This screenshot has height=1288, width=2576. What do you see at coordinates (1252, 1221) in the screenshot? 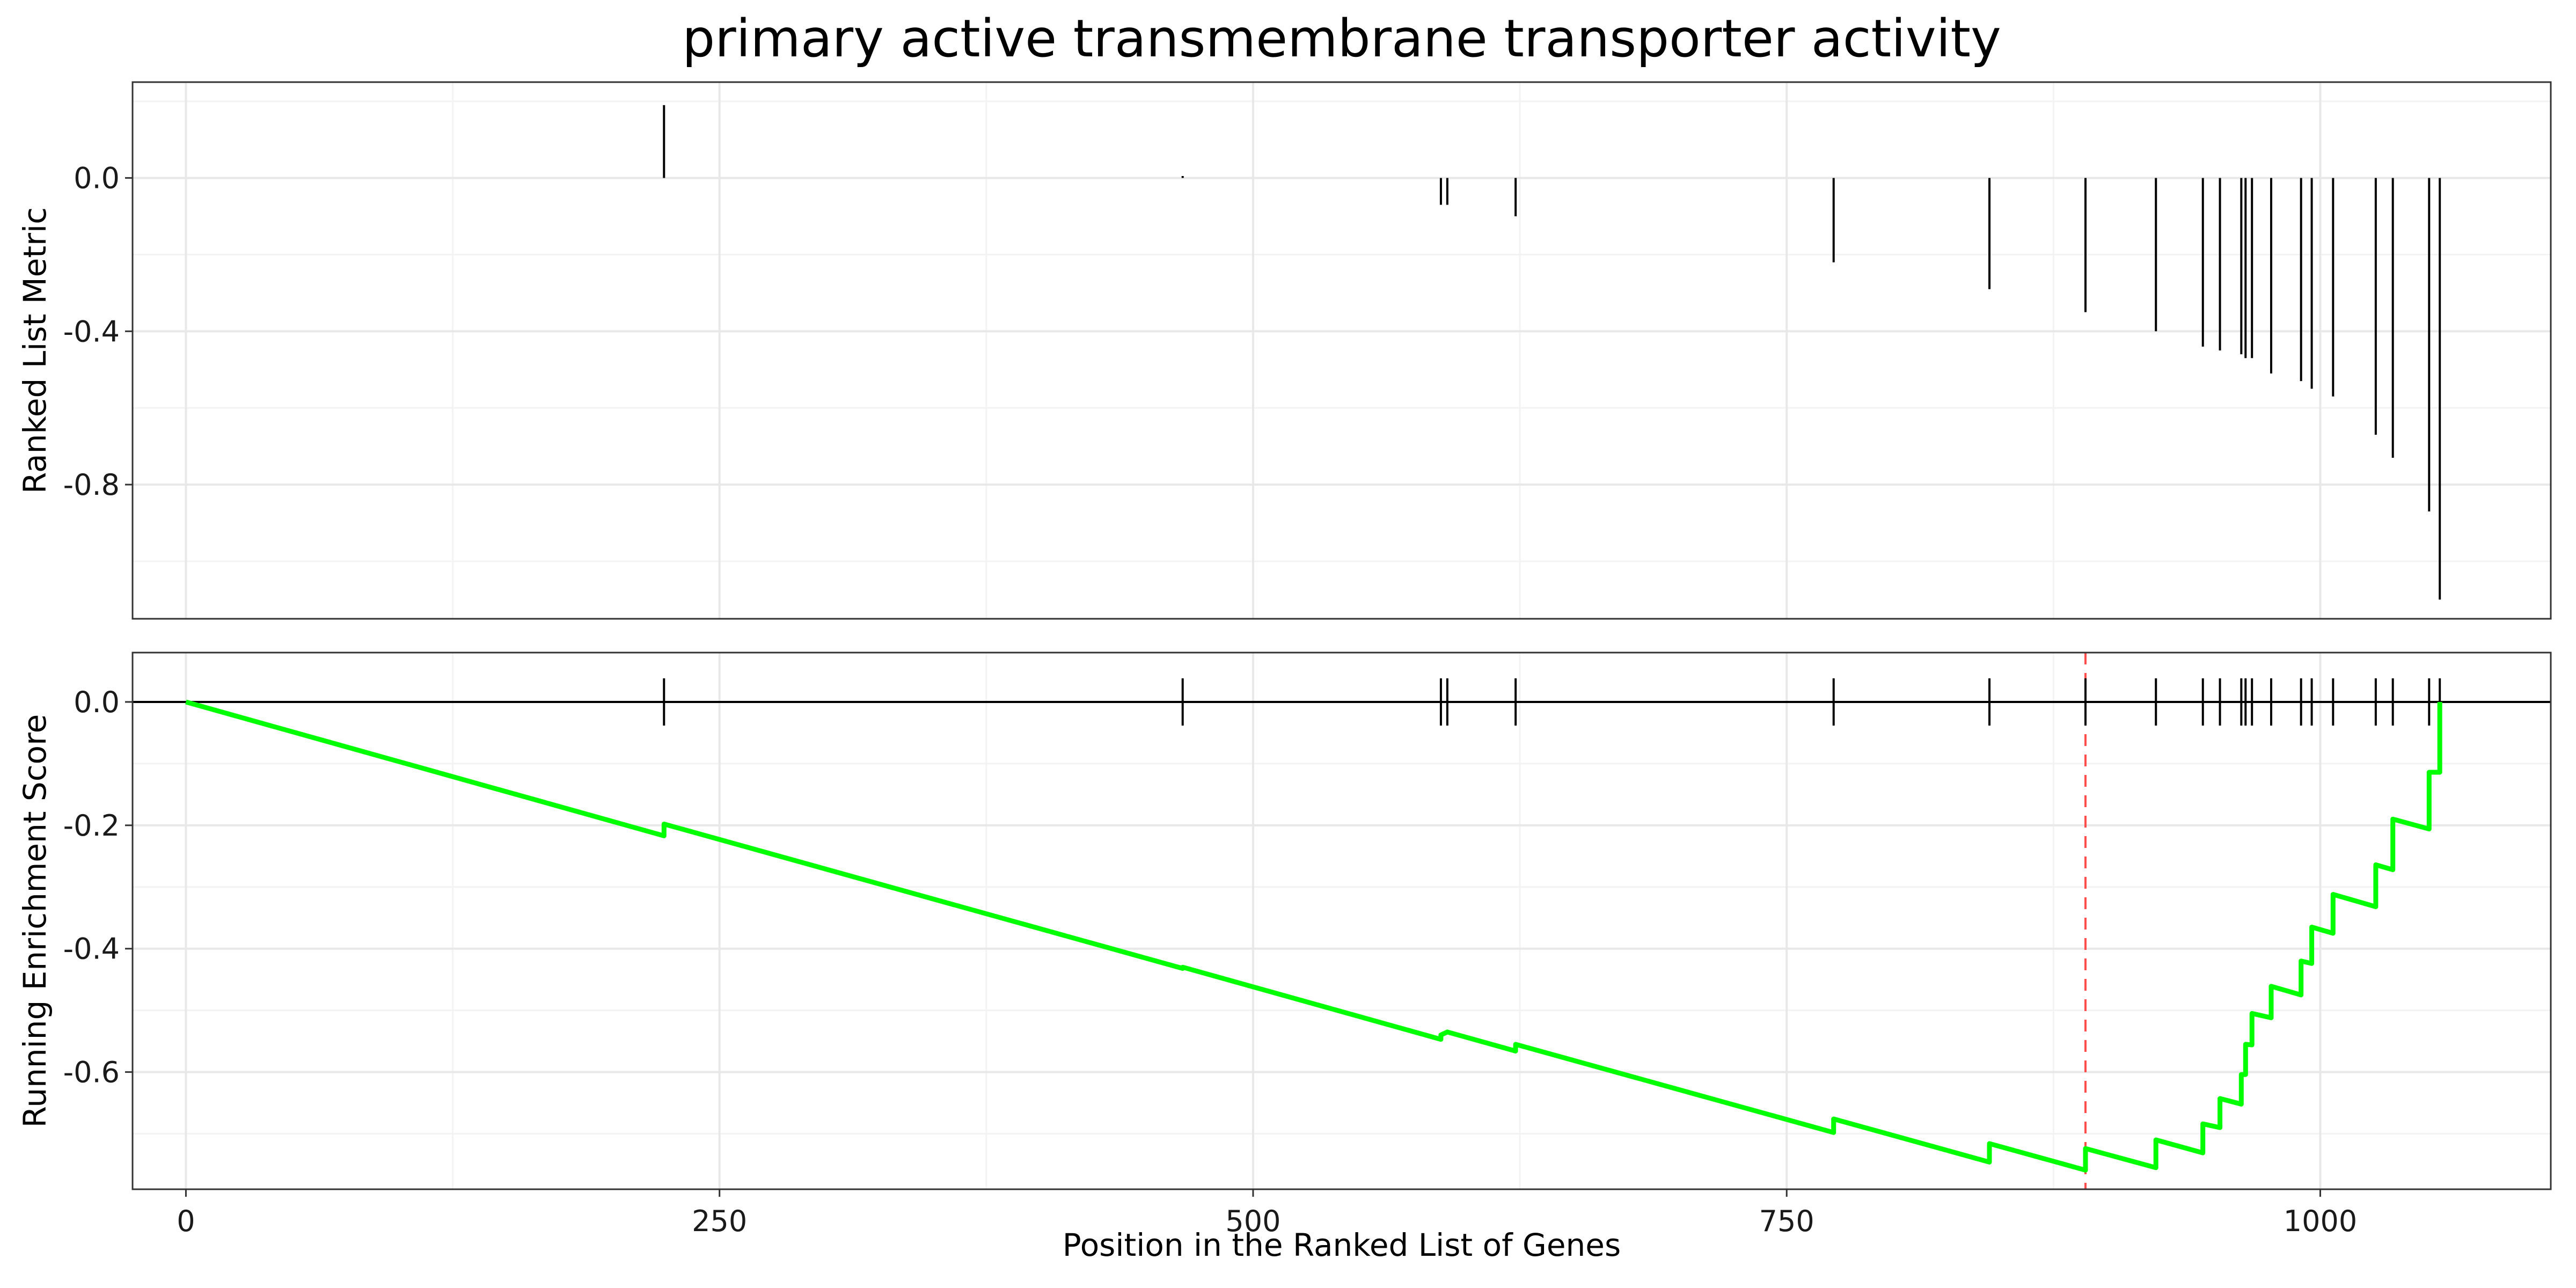
I see `x-tick-label: 500` at bounding box center [1252, 1221].